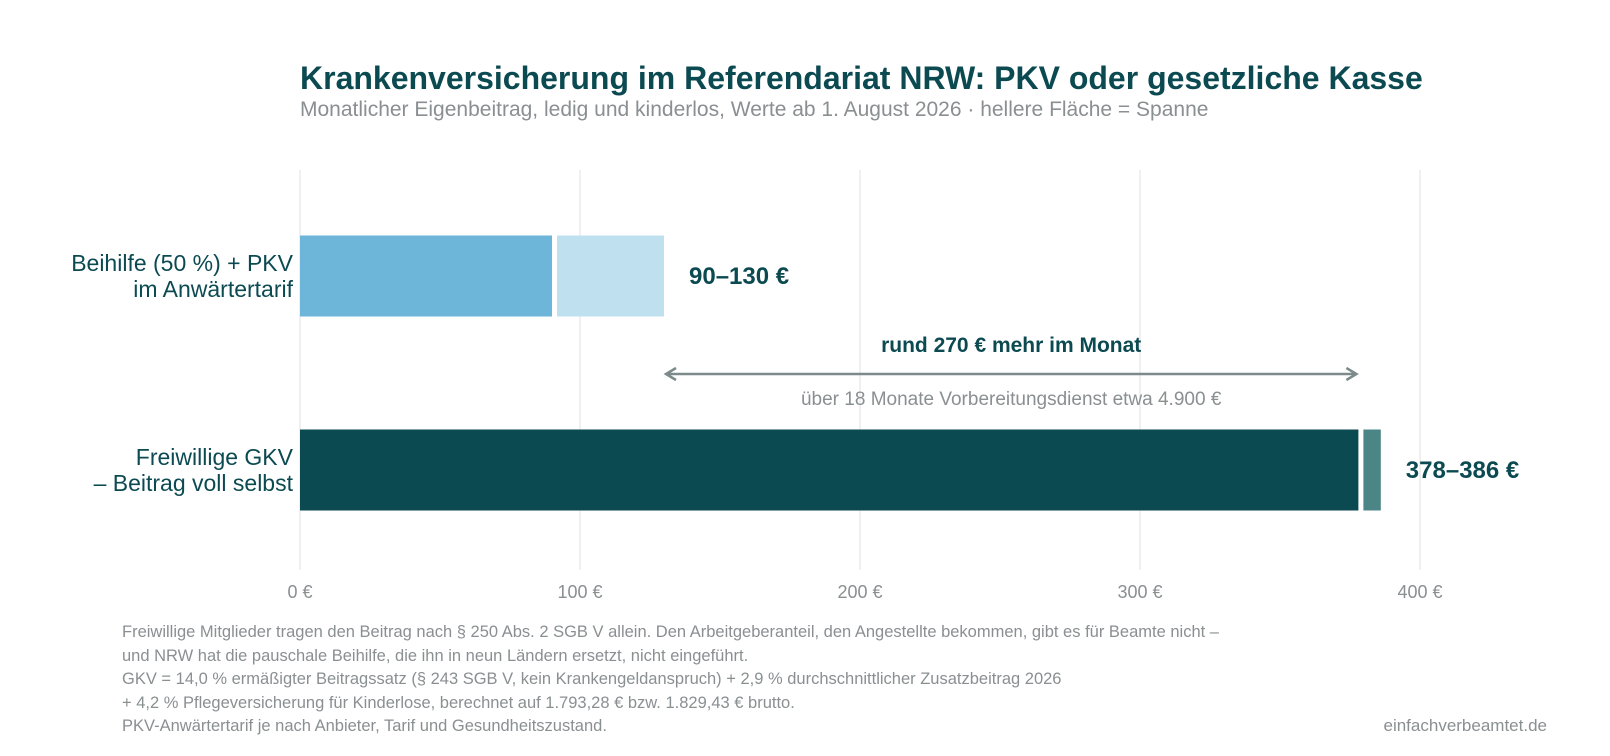 This screenshot has height=756, width=1610. Describe the element at coordinates (670, 374) in the screenshot. I see `arrowhead-left` at that location.